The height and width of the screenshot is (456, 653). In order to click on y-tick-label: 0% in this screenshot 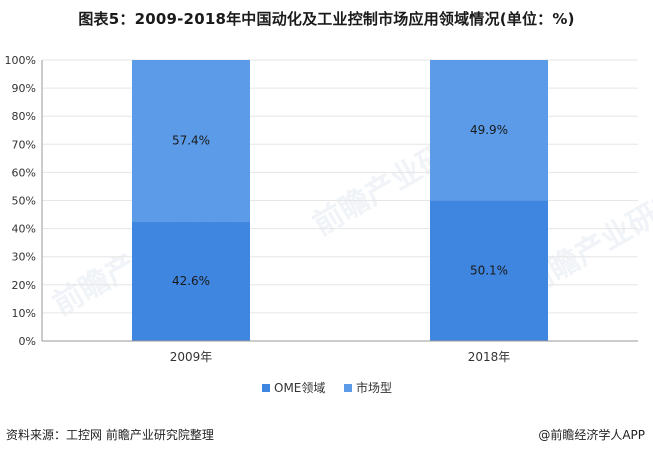, I will do `click(27, 341)`.